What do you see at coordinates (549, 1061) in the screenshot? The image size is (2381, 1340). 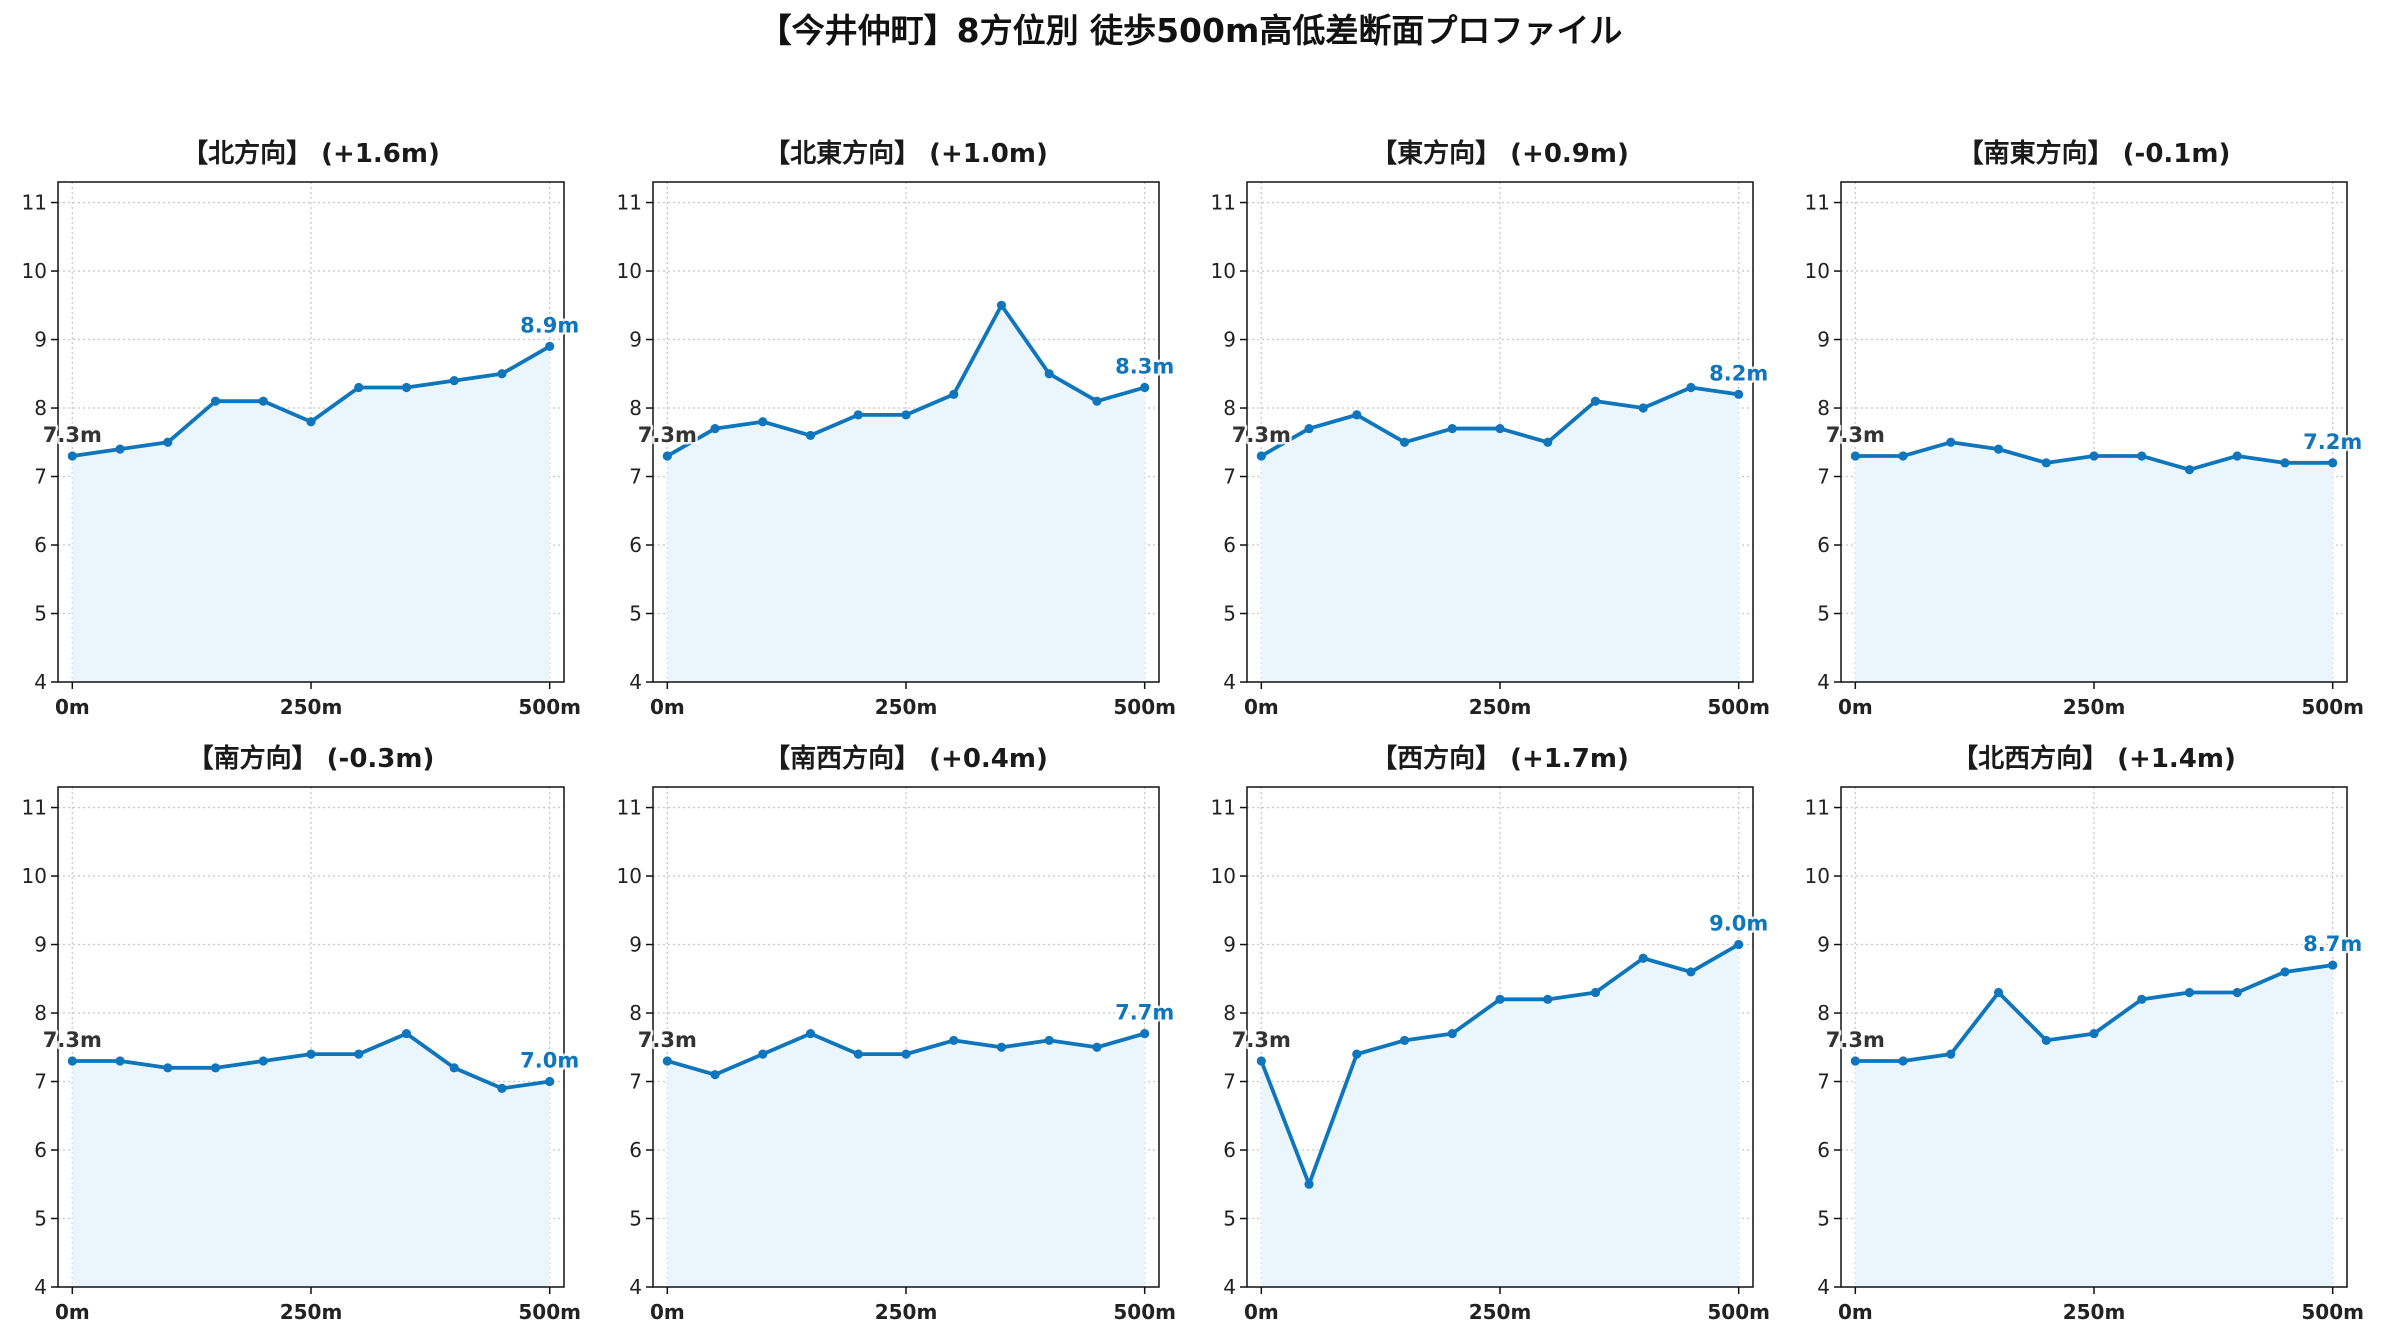 I see `end-elevation-label: 7.0m` at bounding box center [549, 1061].